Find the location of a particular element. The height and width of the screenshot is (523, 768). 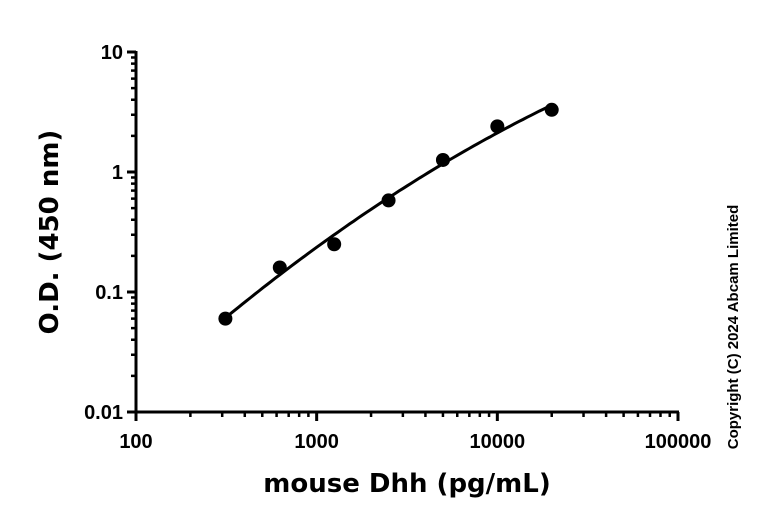

y-tick-label: 1 is located at coordinates (117, 173).